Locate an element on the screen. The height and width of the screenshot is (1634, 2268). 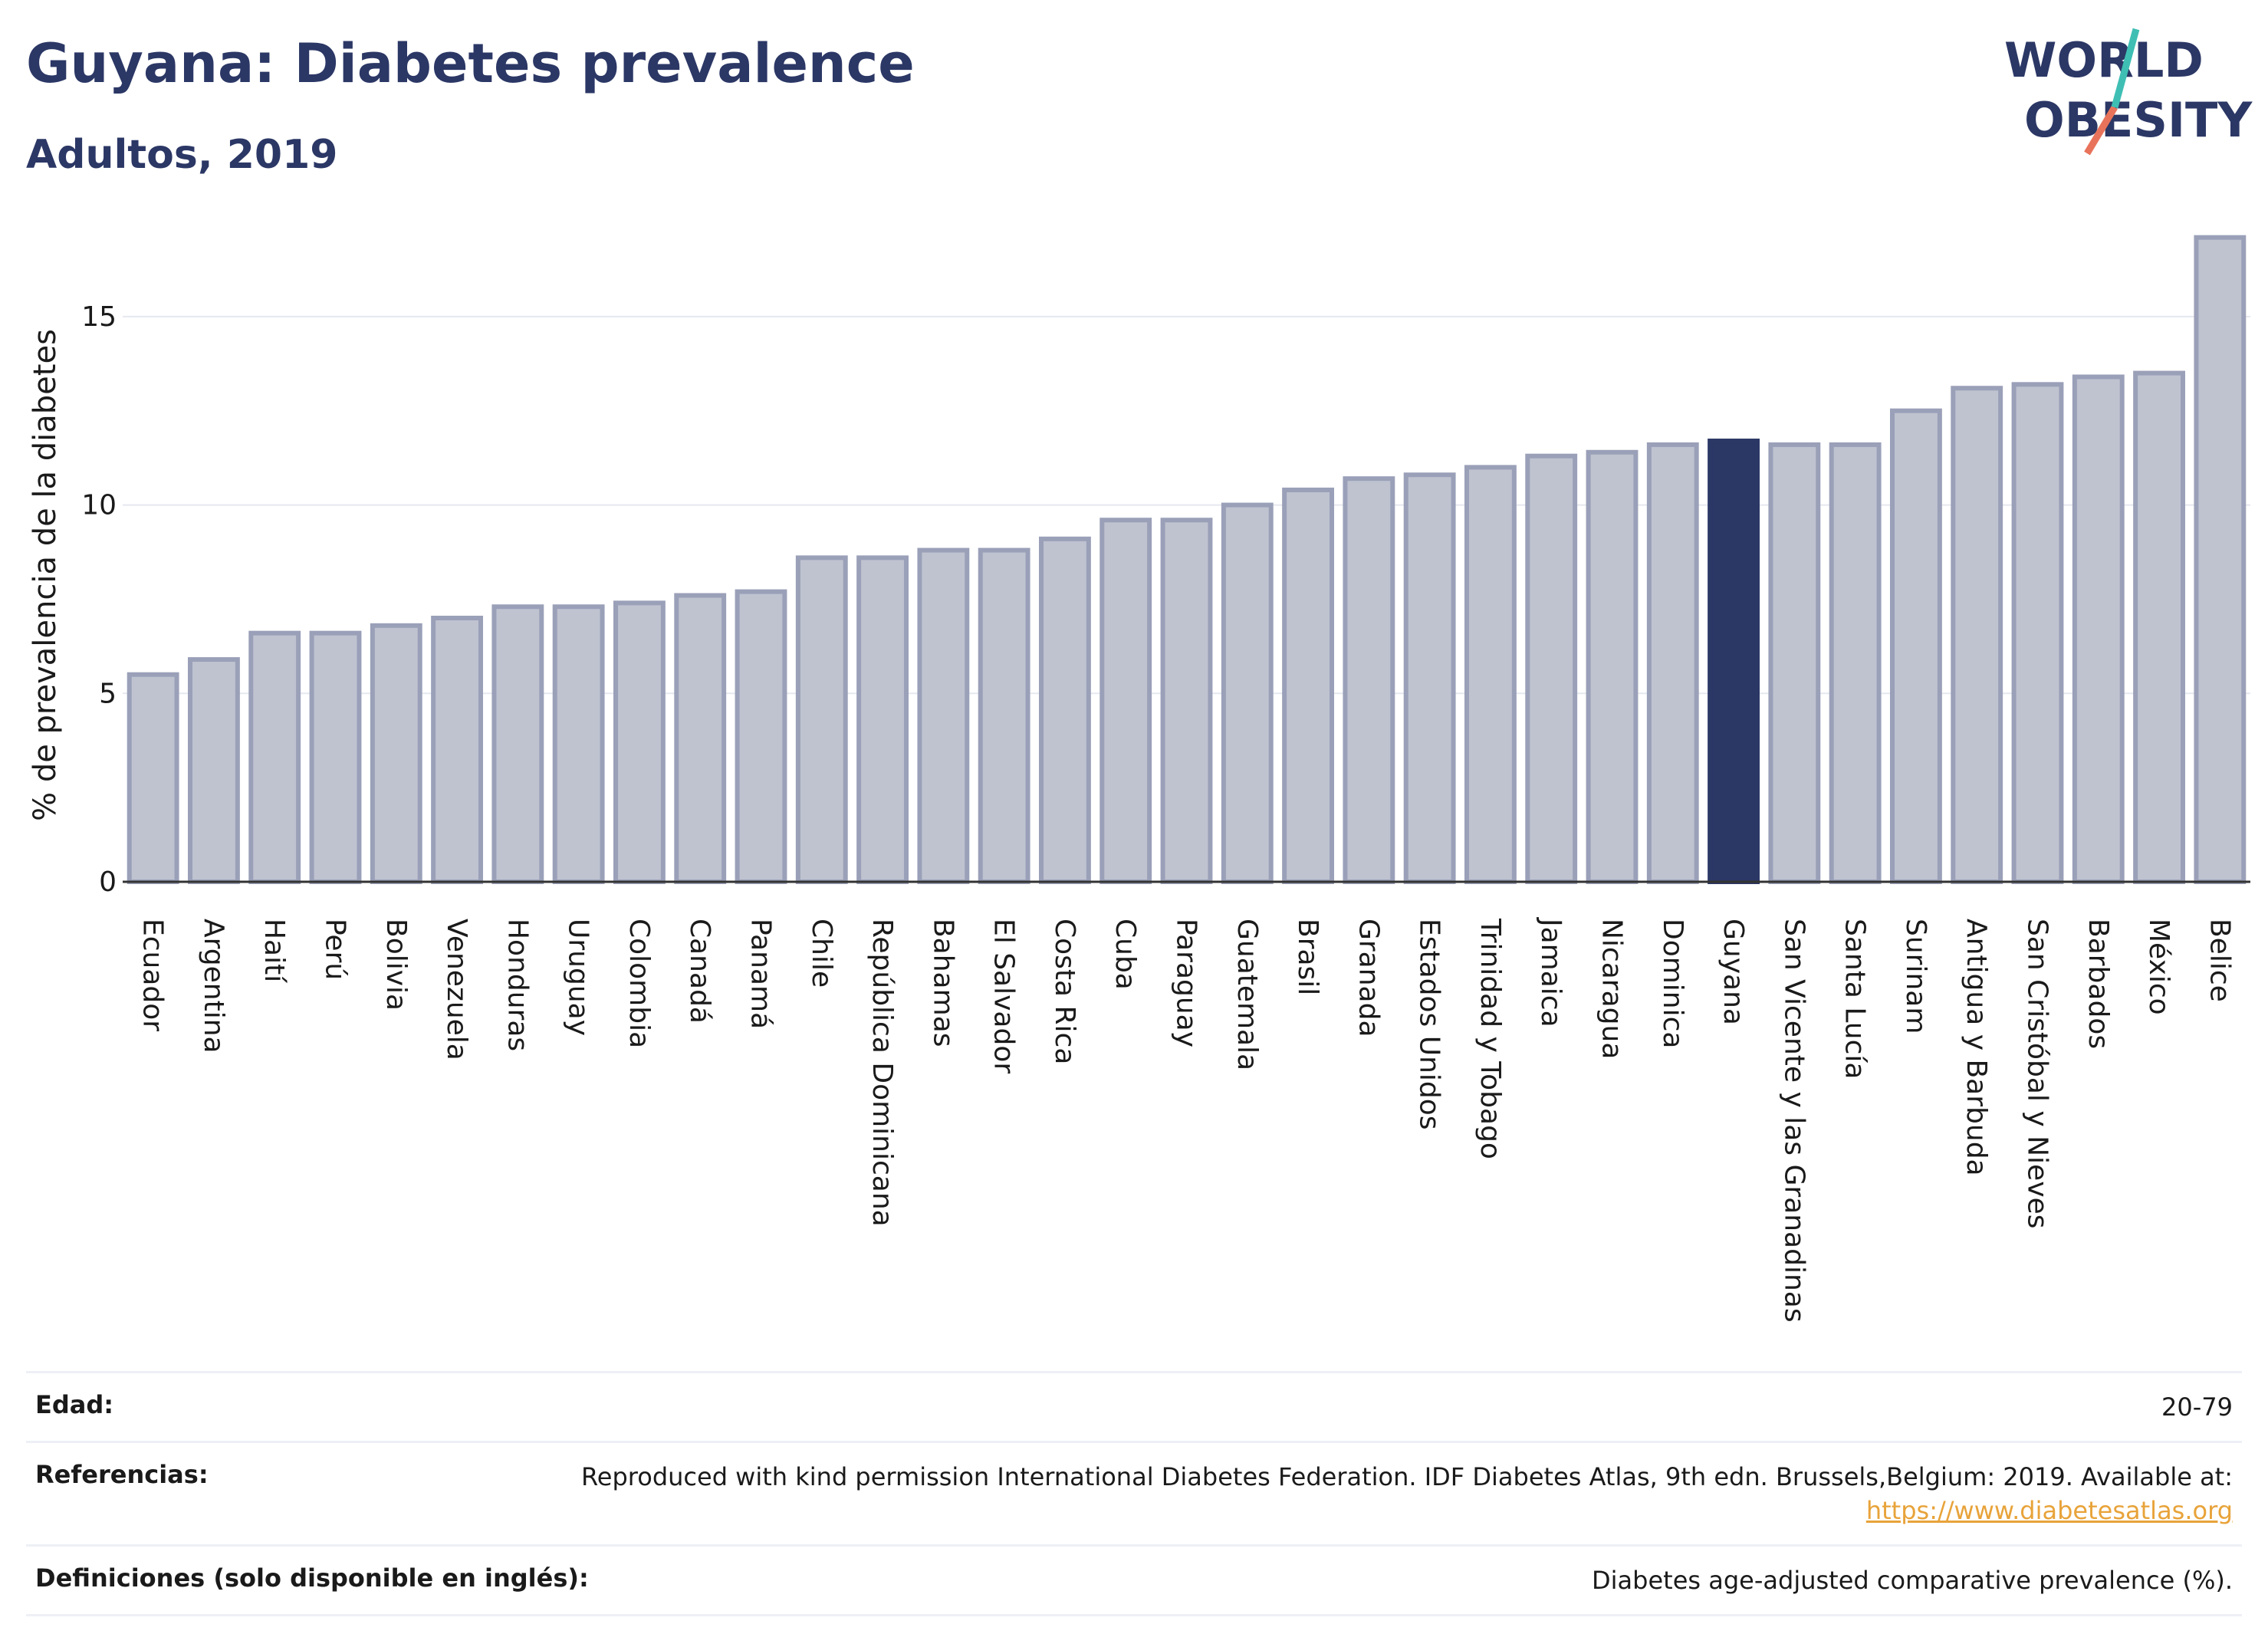
x-tick-label: Venezuela is located at coordinates (456, 990).